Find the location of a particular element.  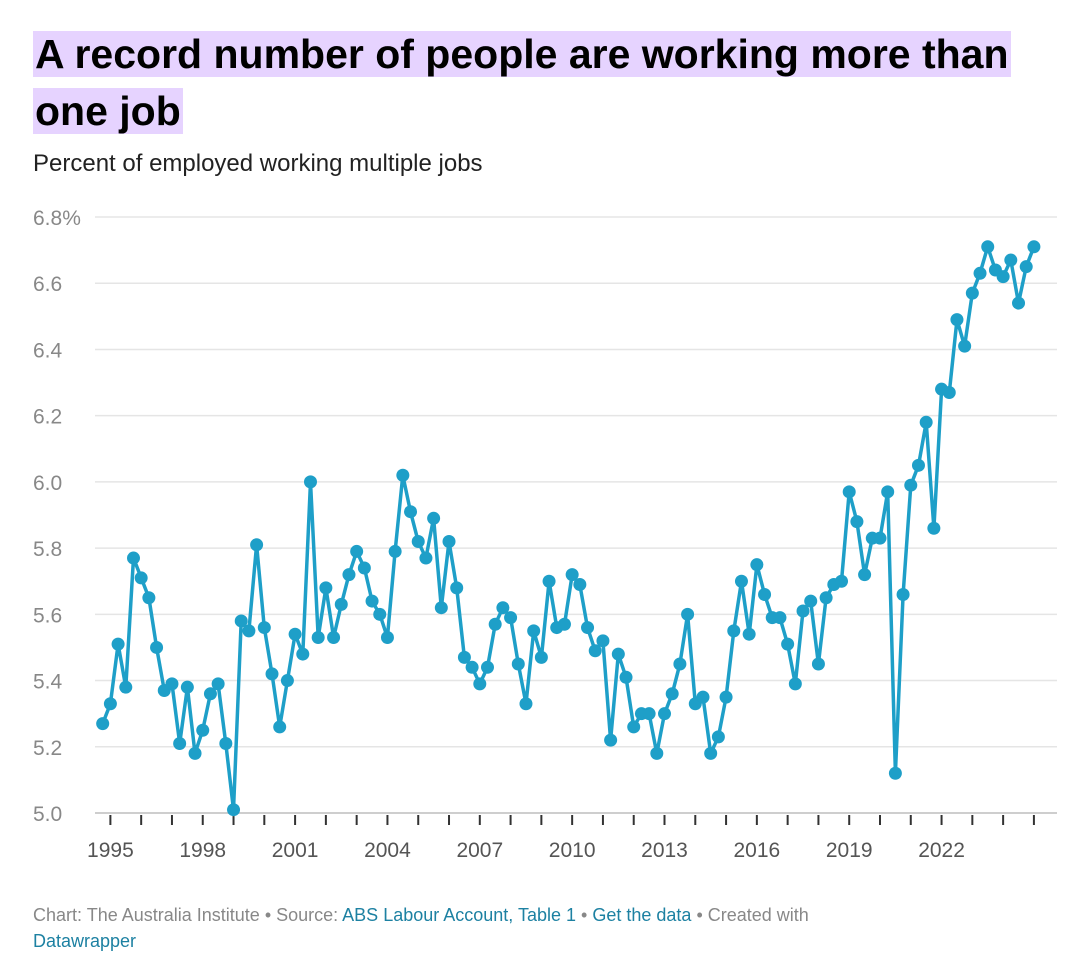

x-tick-label: 2010 is located at coordinates (572, 850).